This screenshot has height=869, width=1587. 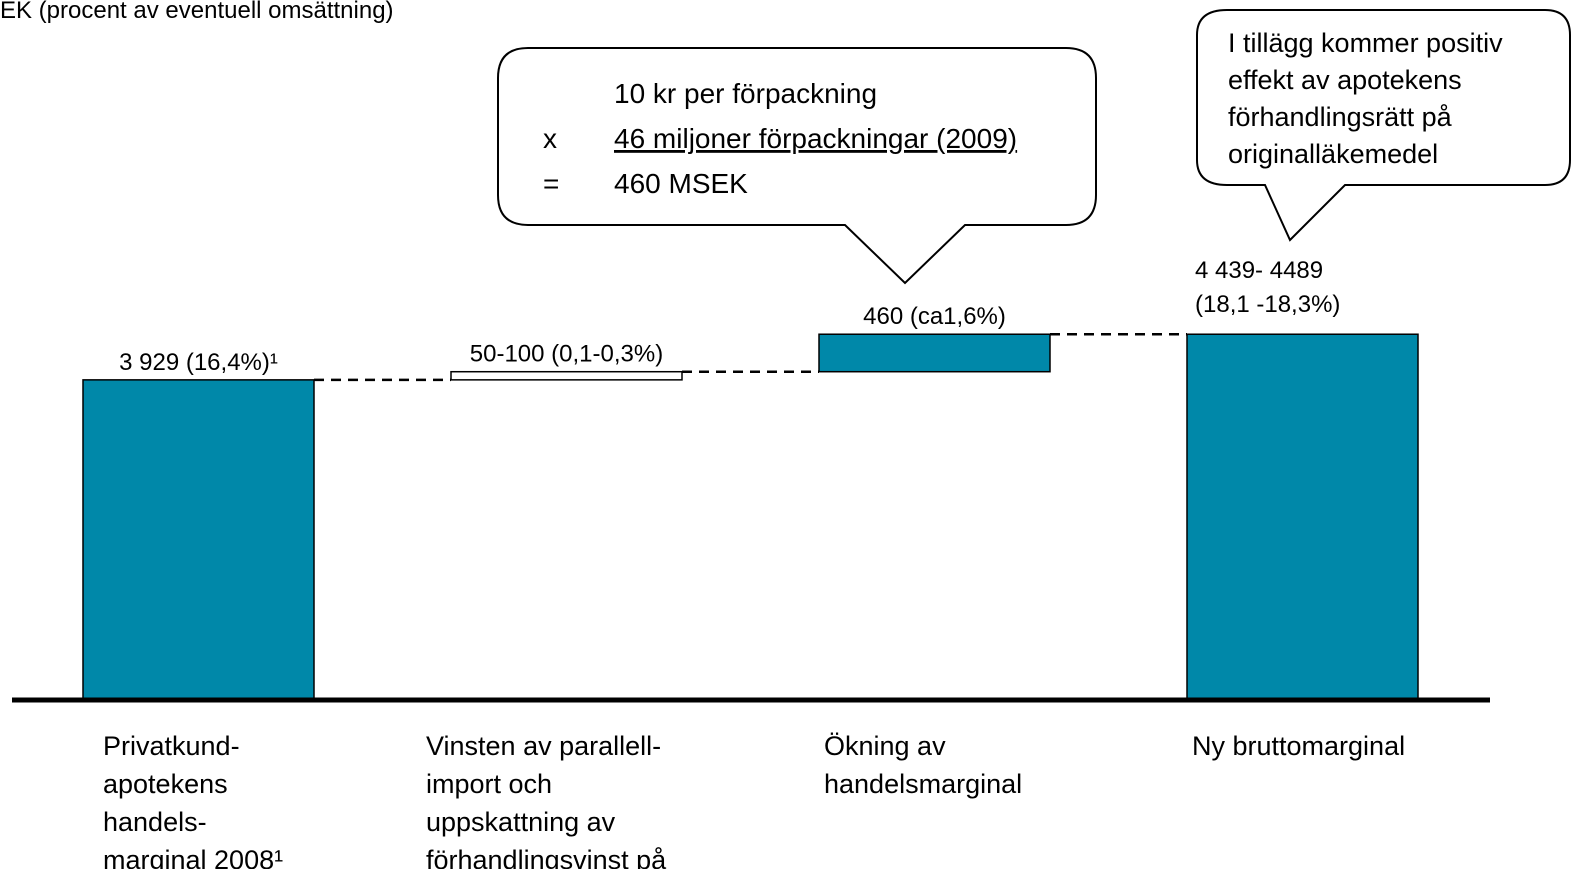 What do you see at coordinates (1259, 270) in the screenshot?
I see `value-label: 4 439- 4489` at bounding box center [1259, 270].